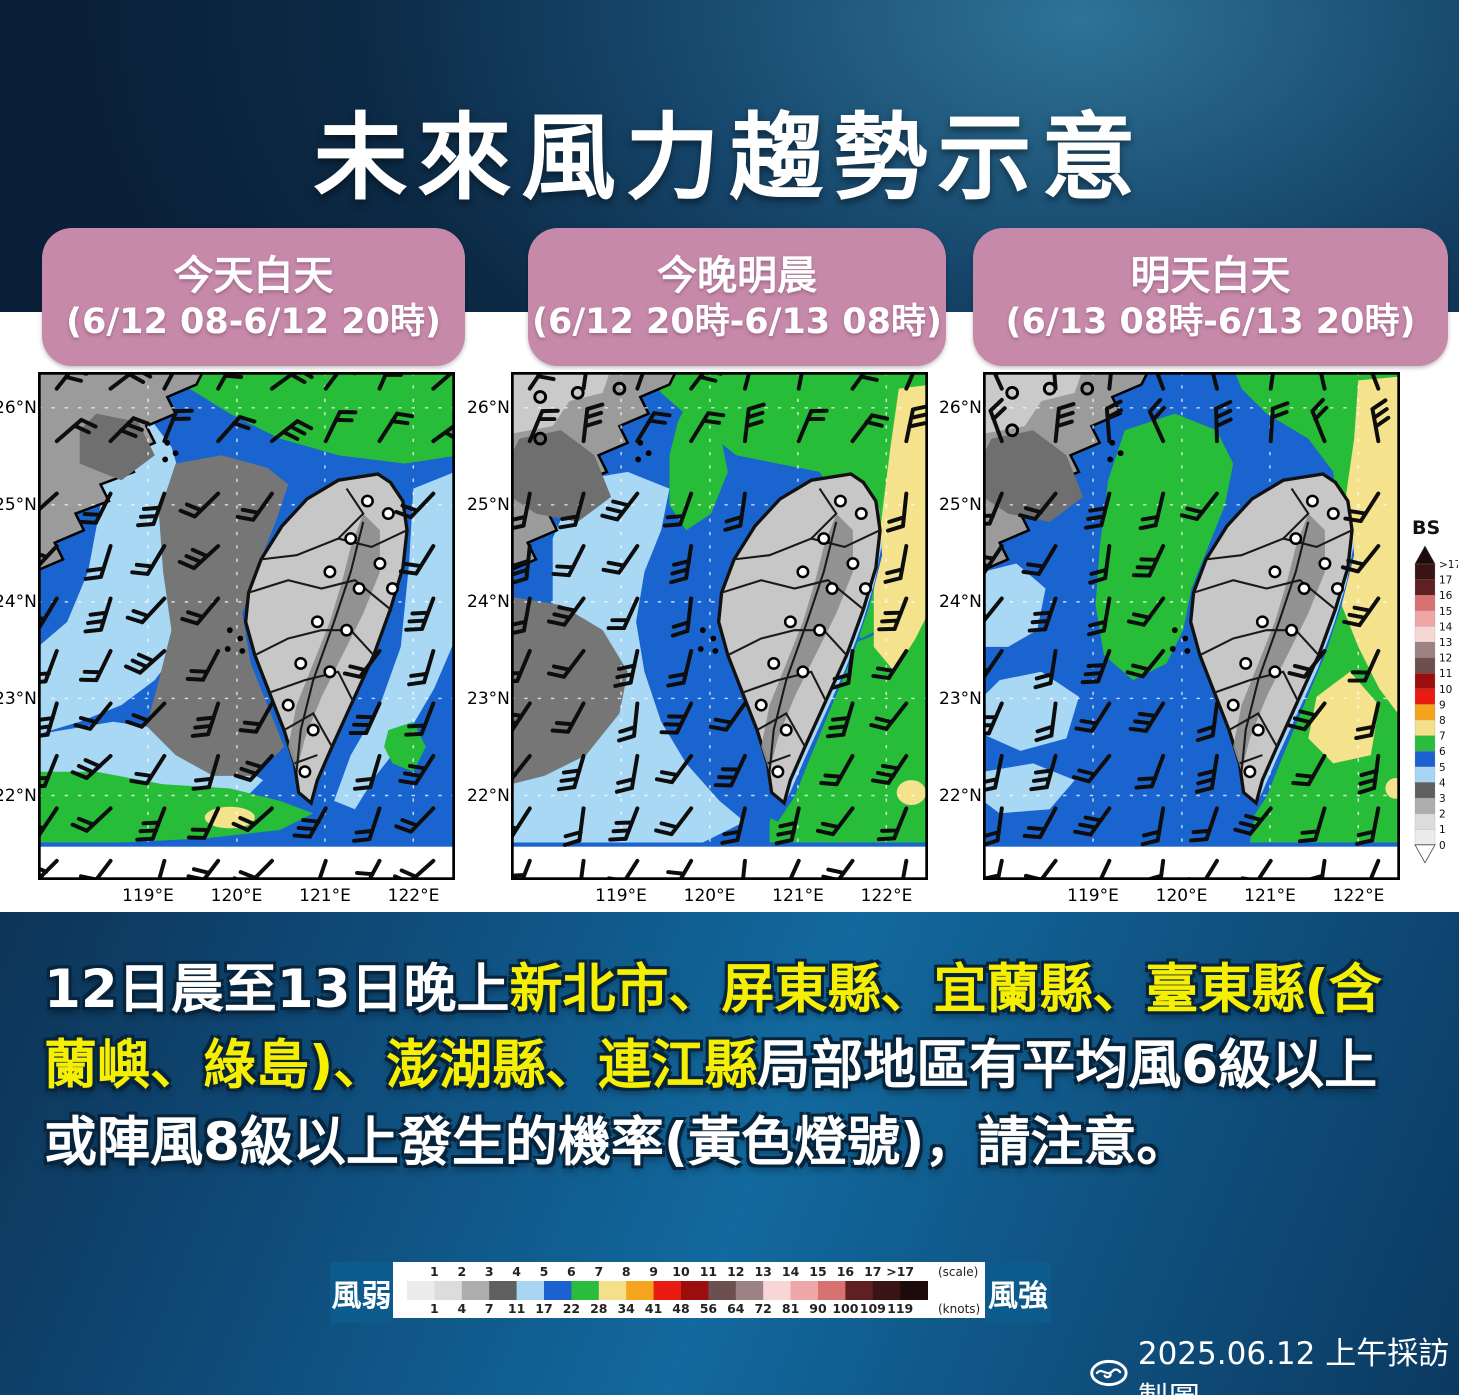 This screenshot has height=1395, width=1459. Describe the element at coordinates (681, 1271) in the screenshot. I see `legend-scale-value: 10` at that location.